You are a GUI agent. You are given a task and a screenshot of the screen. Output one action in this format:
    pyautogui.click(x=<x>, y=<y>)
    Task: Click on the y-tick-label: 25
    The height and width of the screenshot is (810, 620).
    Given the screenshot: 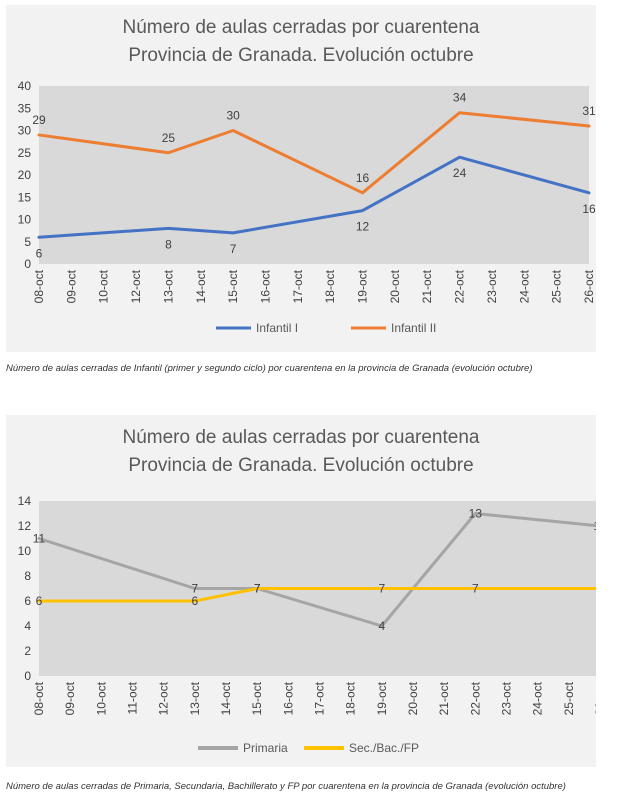 What is the action you would take?
    pyautogui.click(x=25, y=153)
    